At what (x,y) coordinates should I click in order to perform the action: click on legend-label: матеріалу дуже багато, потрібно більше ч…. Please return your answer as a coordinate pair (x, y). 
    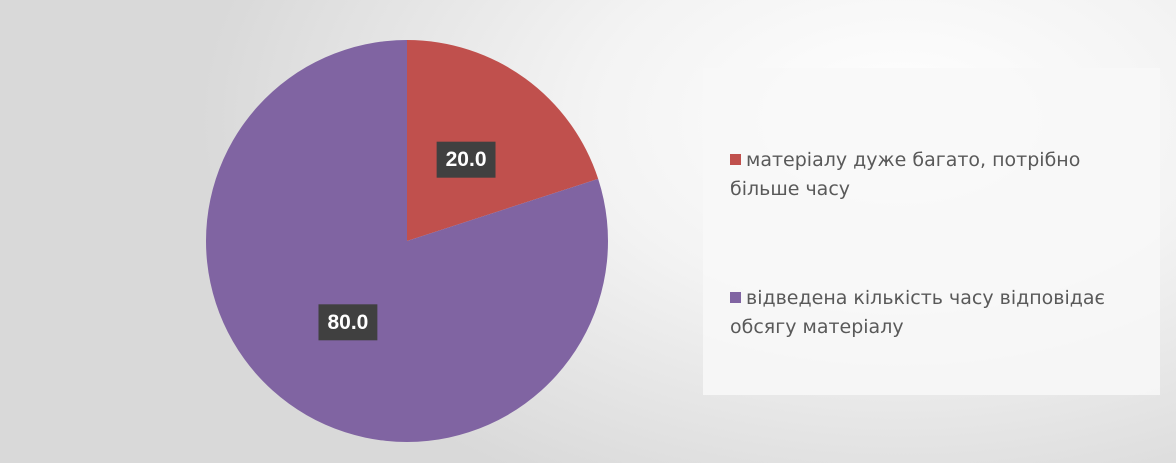
    Looking at the image, I should click on (905, 174).